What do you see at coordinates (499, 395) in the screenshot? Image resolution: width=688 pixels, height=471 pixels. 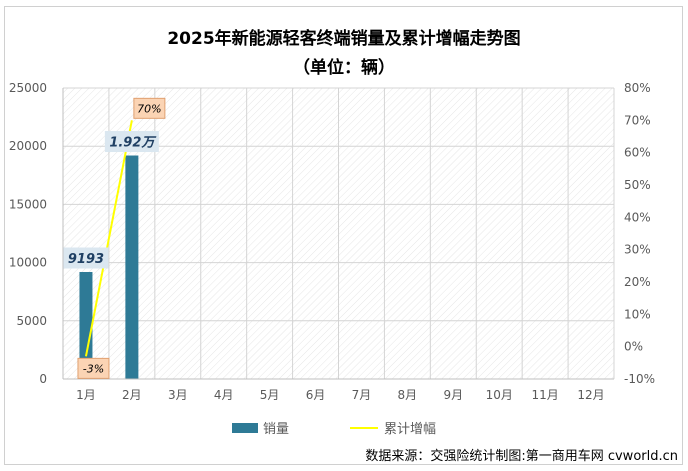 I see `x-tick-label: 10月` at bounding box center [499, 395].